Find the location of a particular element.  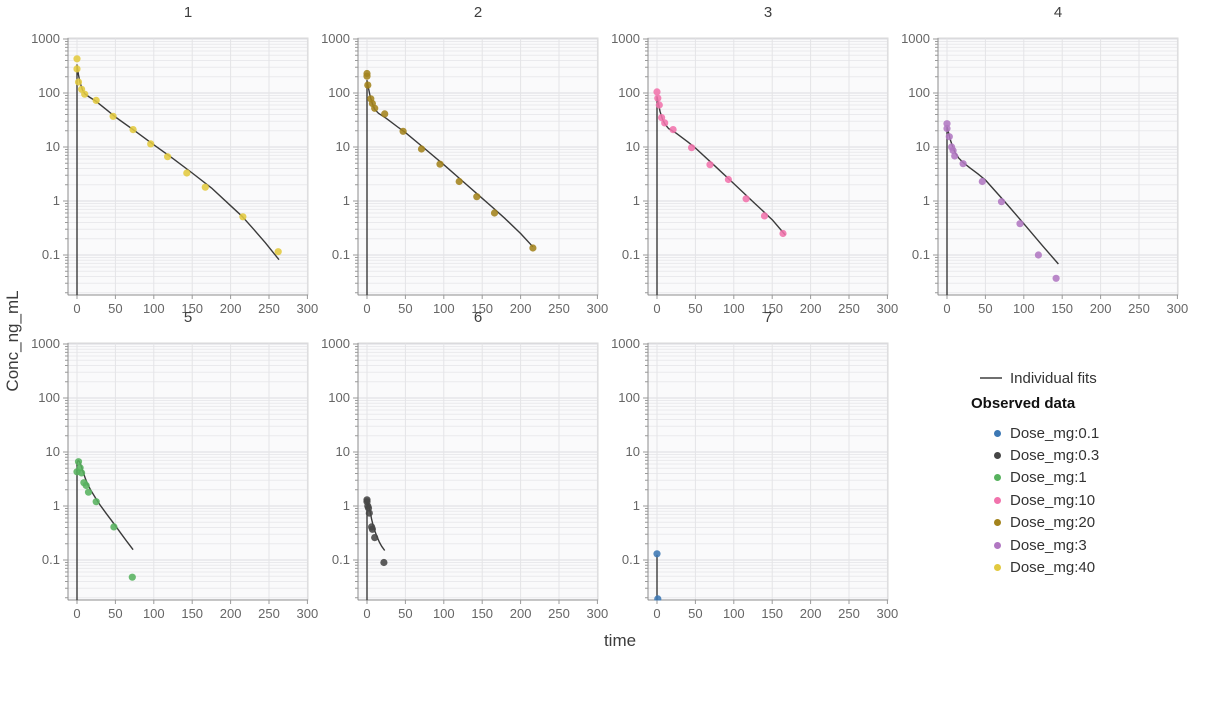

subplot-3: 3 1000 100 10 1 0.1 0 50 100 150 200 250 300 is located at coordinates (750, 161).